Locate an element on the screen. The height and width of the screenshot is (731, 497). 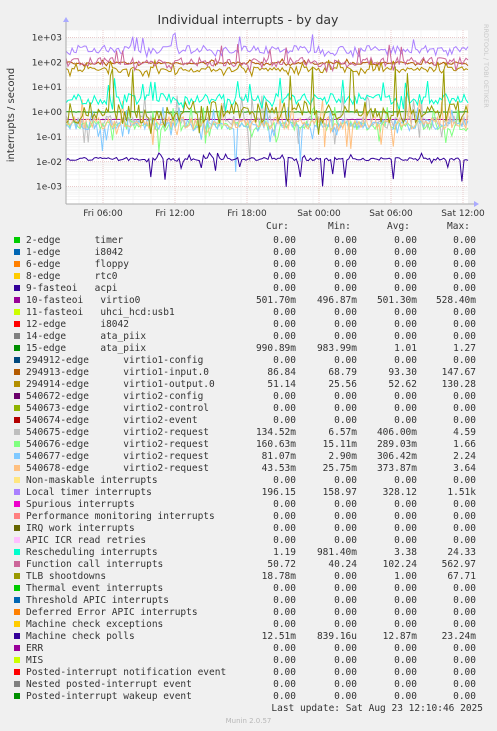
legend-max: 3.64 is located at coordinates (464, 468).